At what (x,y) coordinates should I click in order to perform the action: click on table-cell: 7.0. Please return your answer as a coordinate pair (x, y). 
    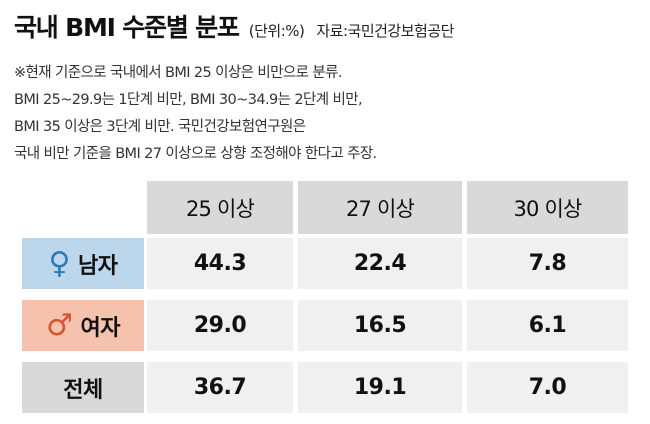
    Looking at the image, I should click on (547, 387).